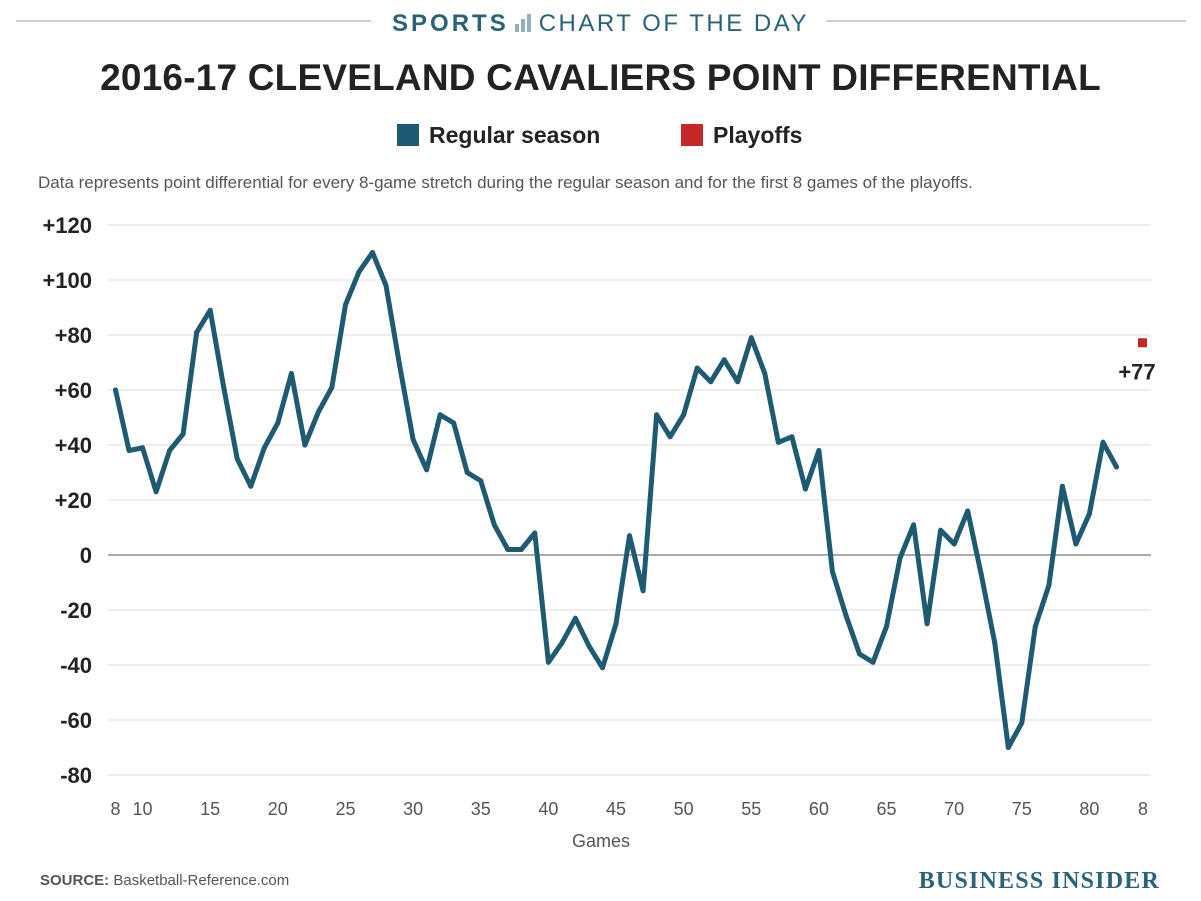 The width and height of the screenshot is (1201, 901). Describe the element at coordinates (193, 21) in the screenshot. I see `banner-line-left` at that location.